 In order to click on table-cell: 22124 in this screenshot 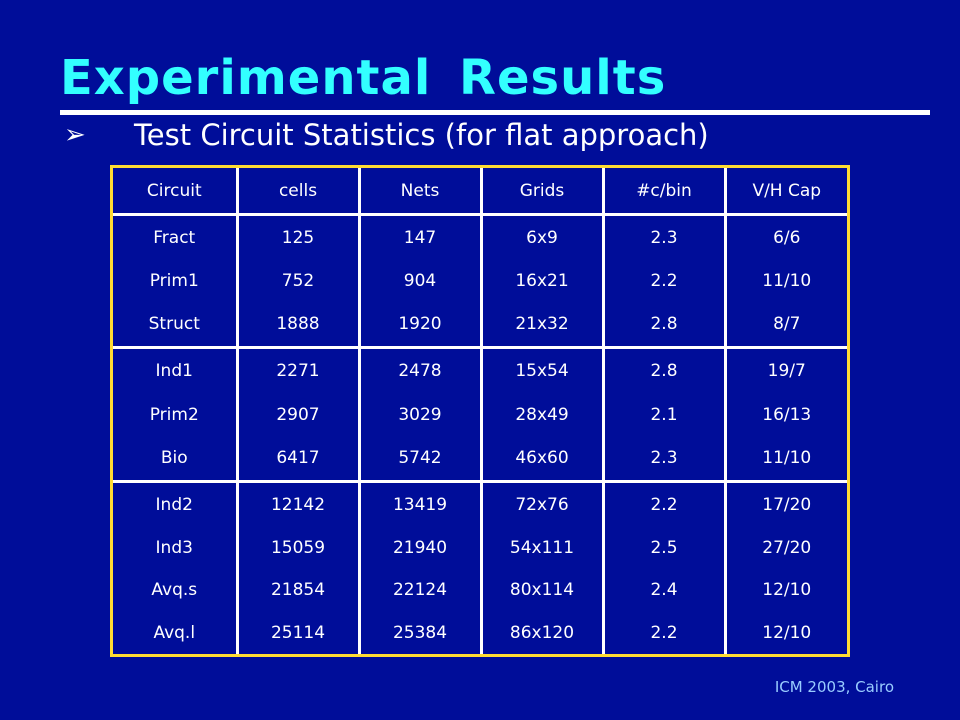, I will do `click(419, 590)`.